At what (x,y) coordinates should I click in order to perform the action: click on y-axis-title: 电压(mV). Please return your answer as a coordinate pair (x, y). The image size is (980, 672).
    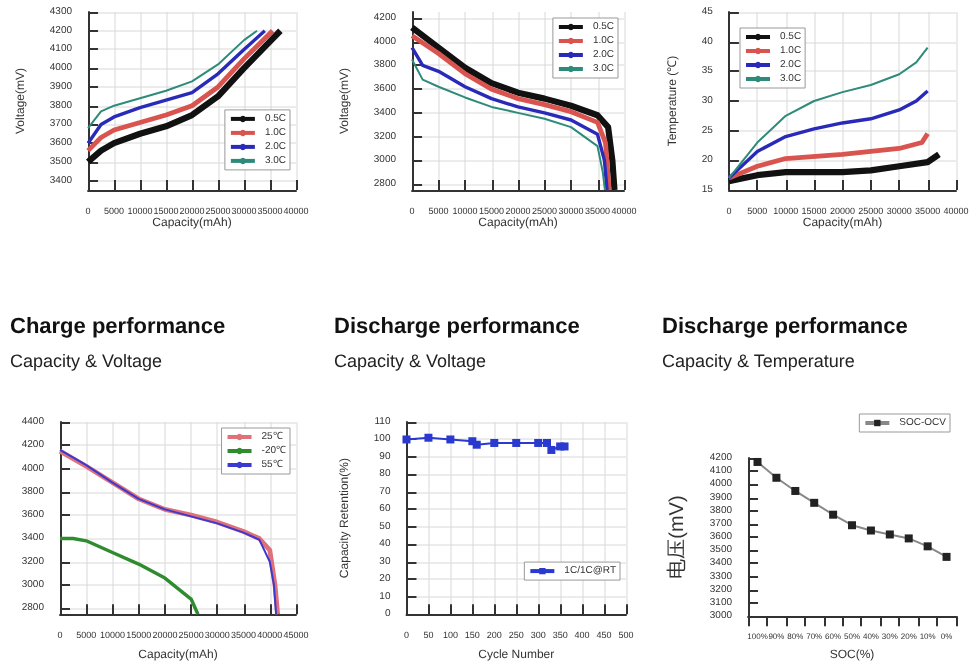
    Looking at the image, I should click on (677, 537).